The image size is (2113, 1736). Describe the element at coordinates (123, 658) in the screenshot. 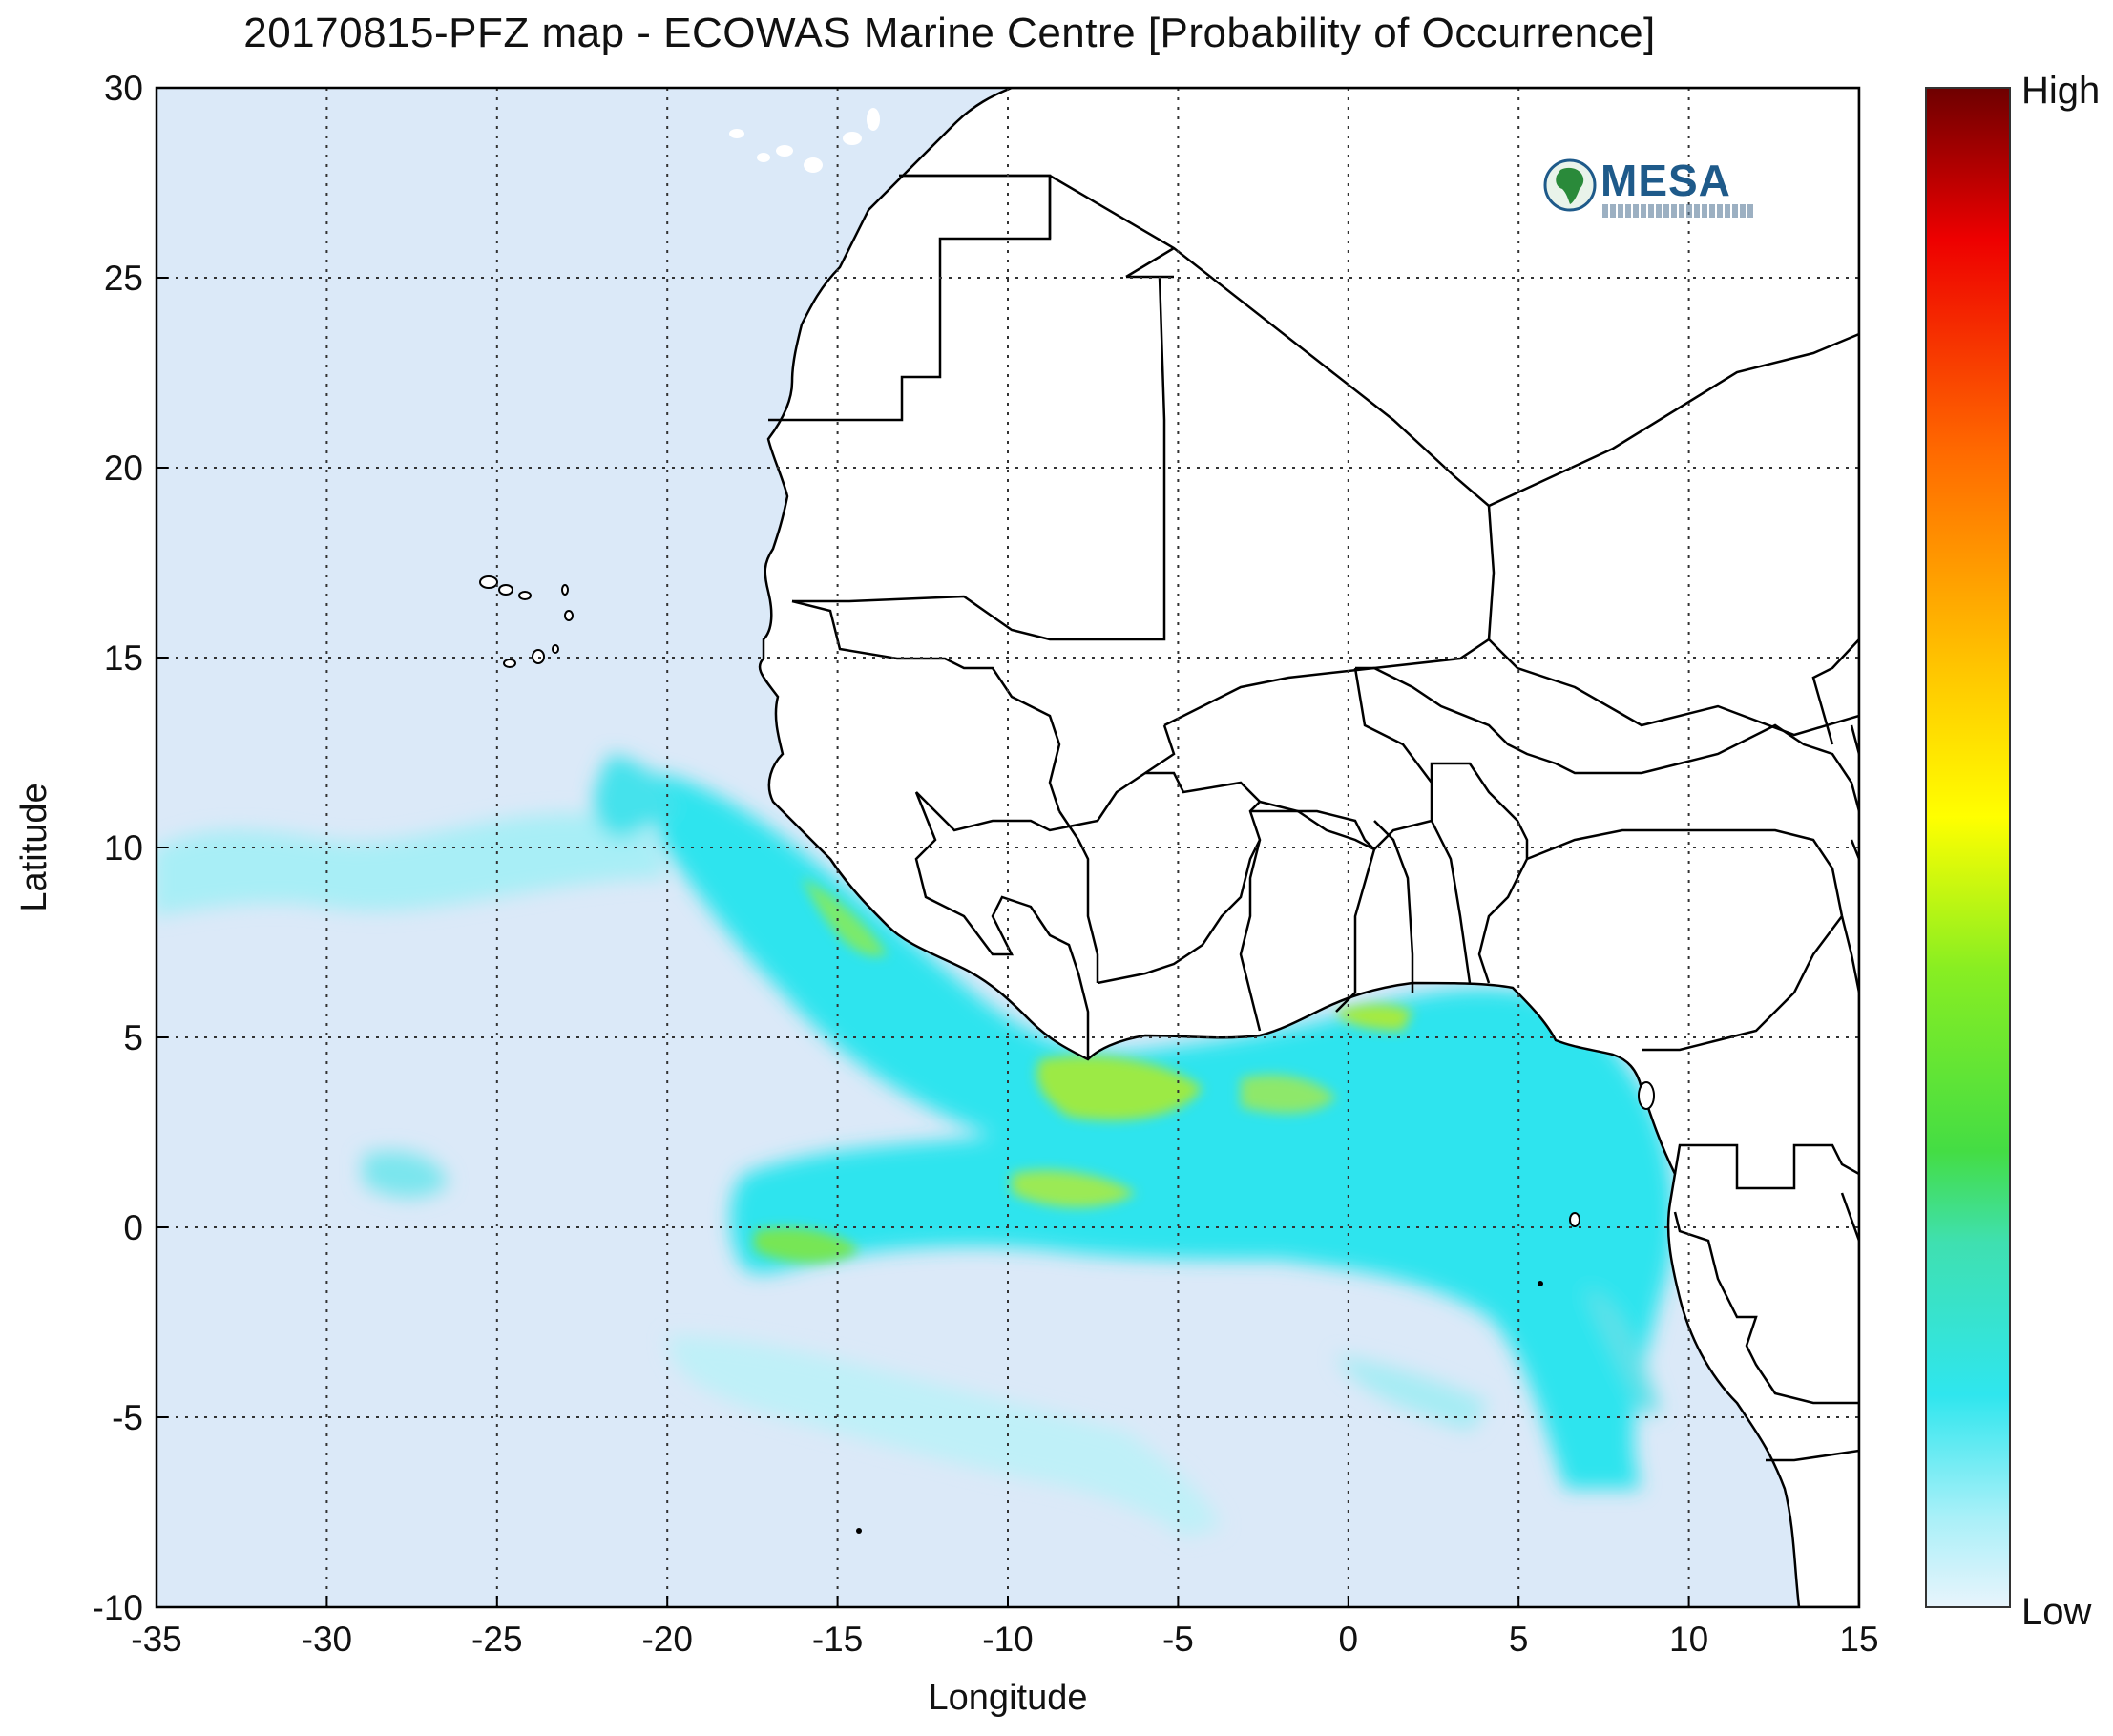

I see `y-tick-label: 15` at that location.